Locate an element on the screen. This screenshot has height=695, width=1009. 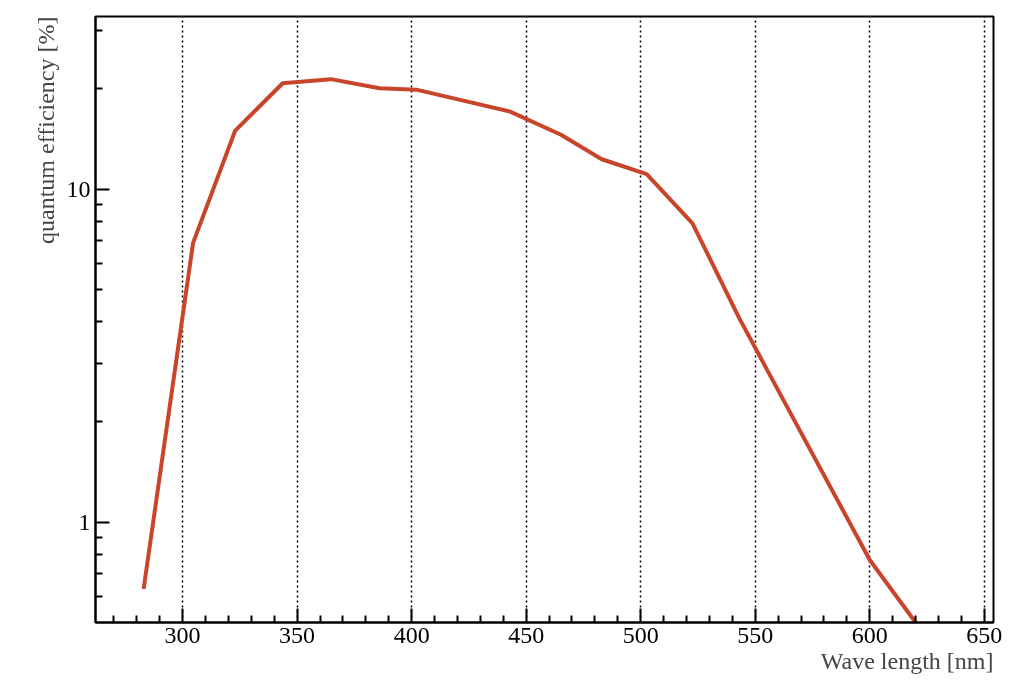
x-tick-label: 550 is located at coordinates (755, 634).